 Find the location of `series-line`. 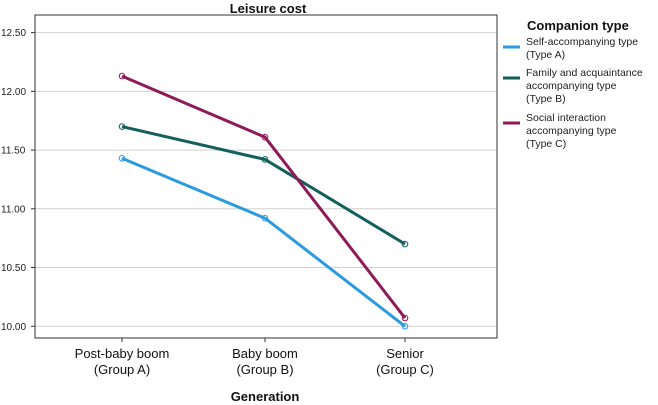

series-line is located at coordinates (263, 185).